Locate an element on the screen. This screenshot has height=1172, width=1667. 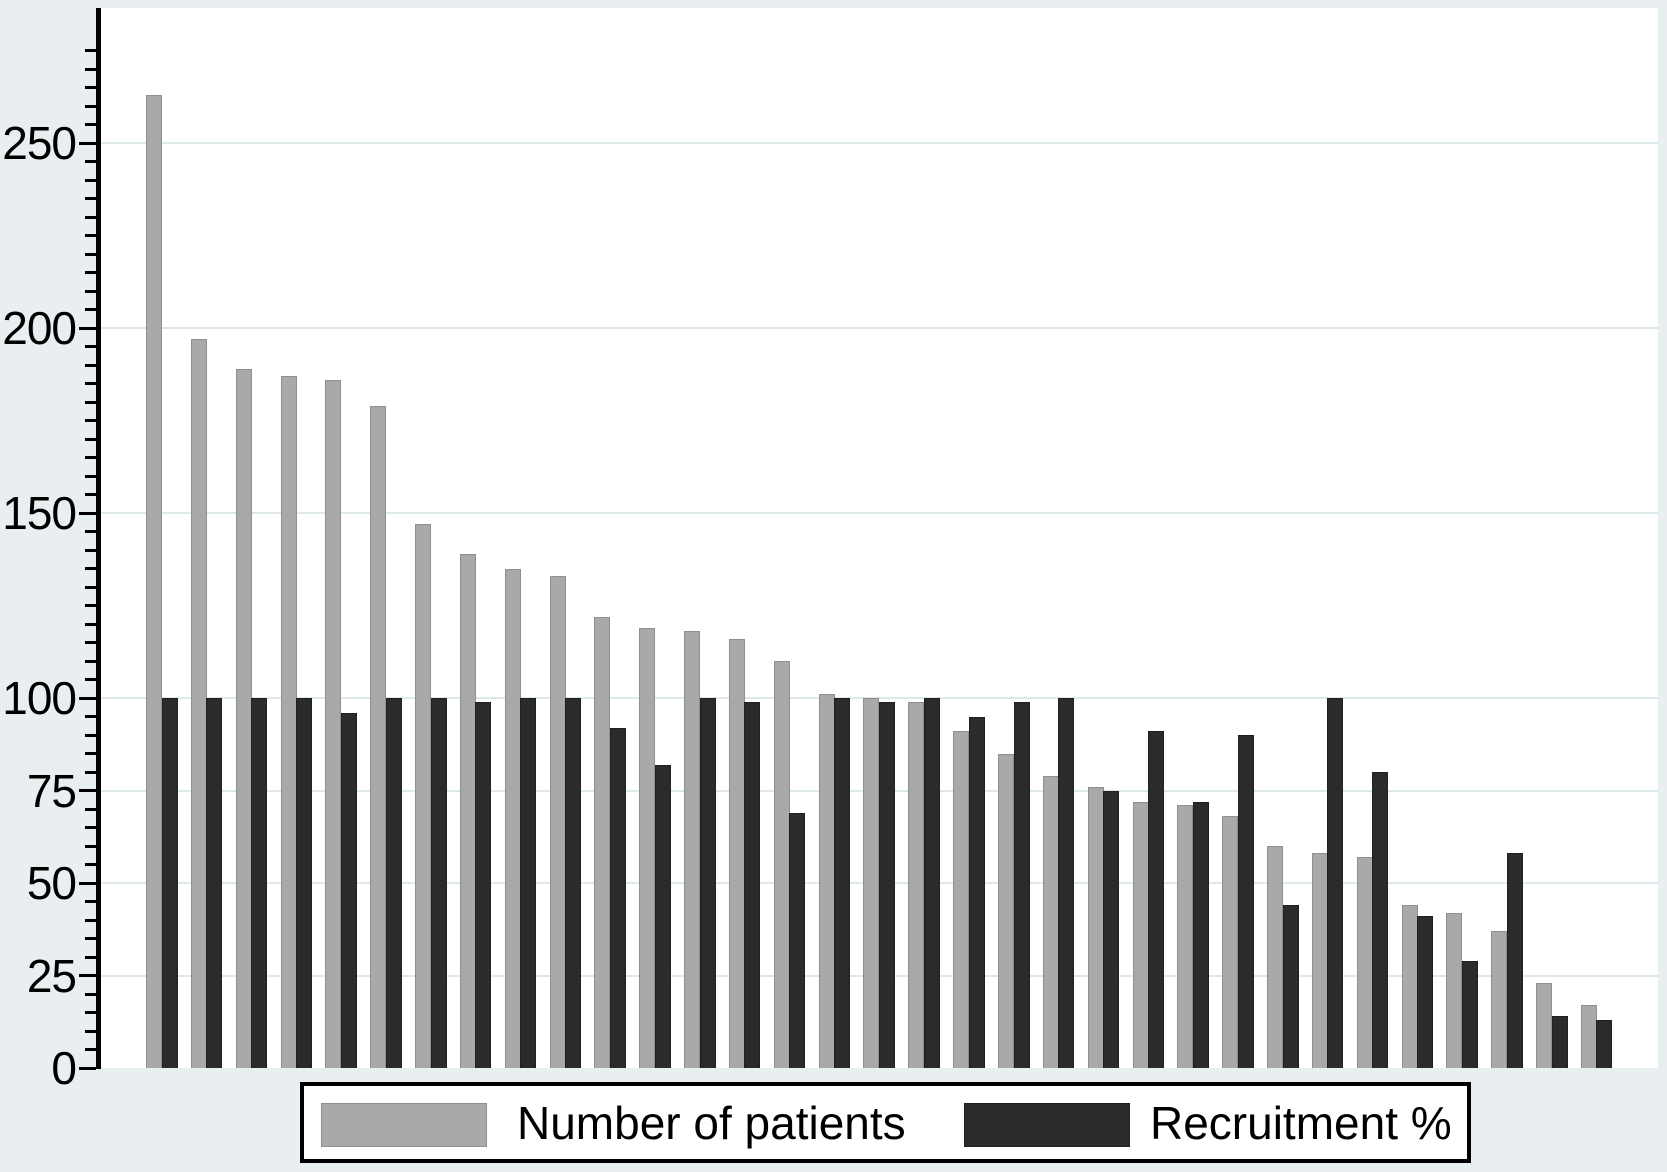
y-axis-label: 75 is located at coordinates (51, 790).